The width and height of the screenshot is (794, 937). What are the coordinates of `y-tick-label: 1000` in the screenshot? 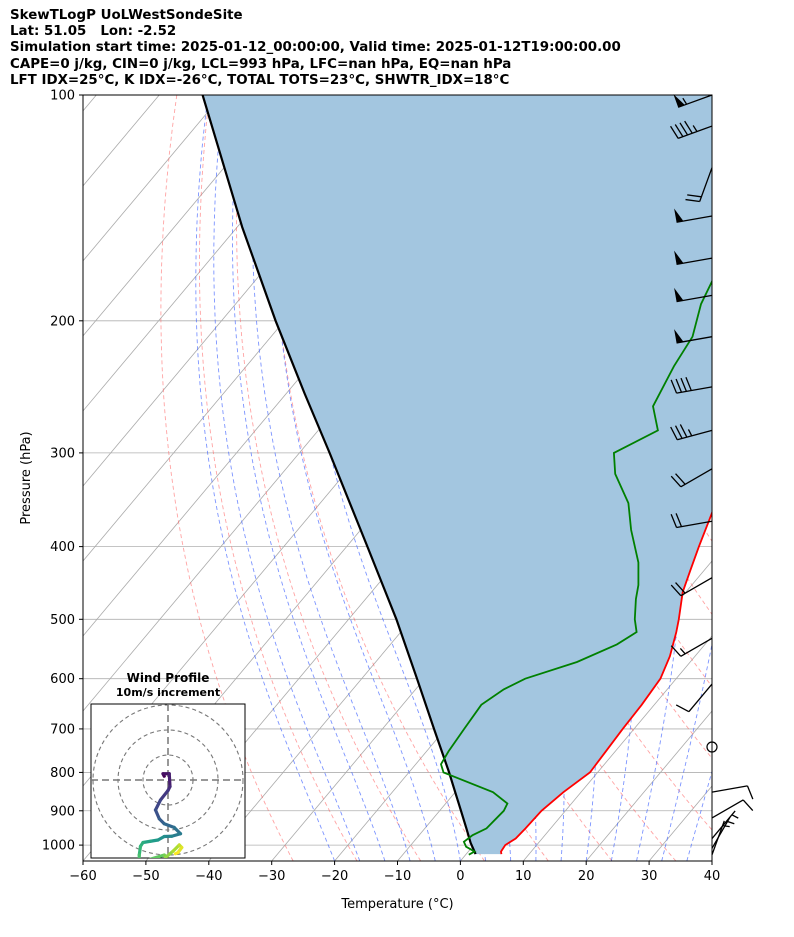 It's located at (58, 846).